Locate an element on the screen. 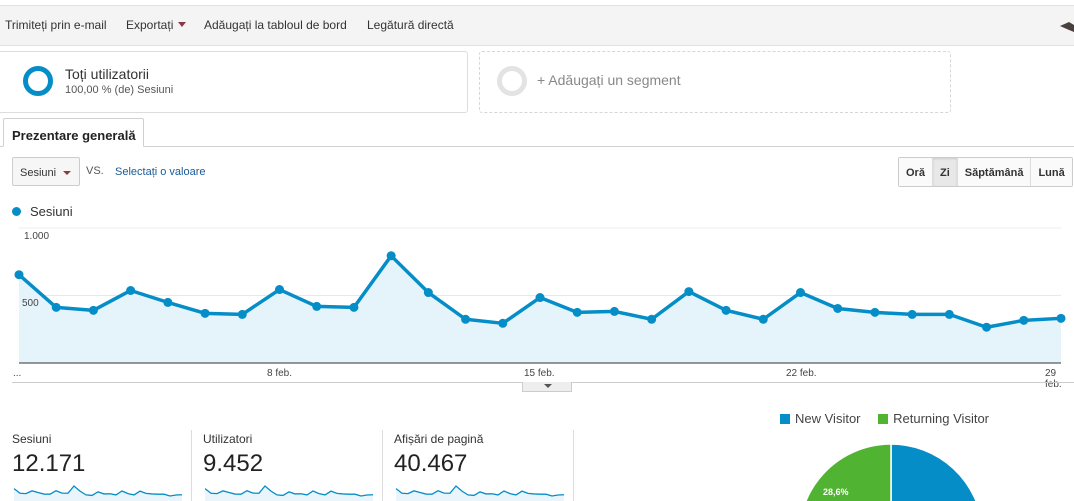  y-tick-500: 500 is located at coordinates (30, 303).